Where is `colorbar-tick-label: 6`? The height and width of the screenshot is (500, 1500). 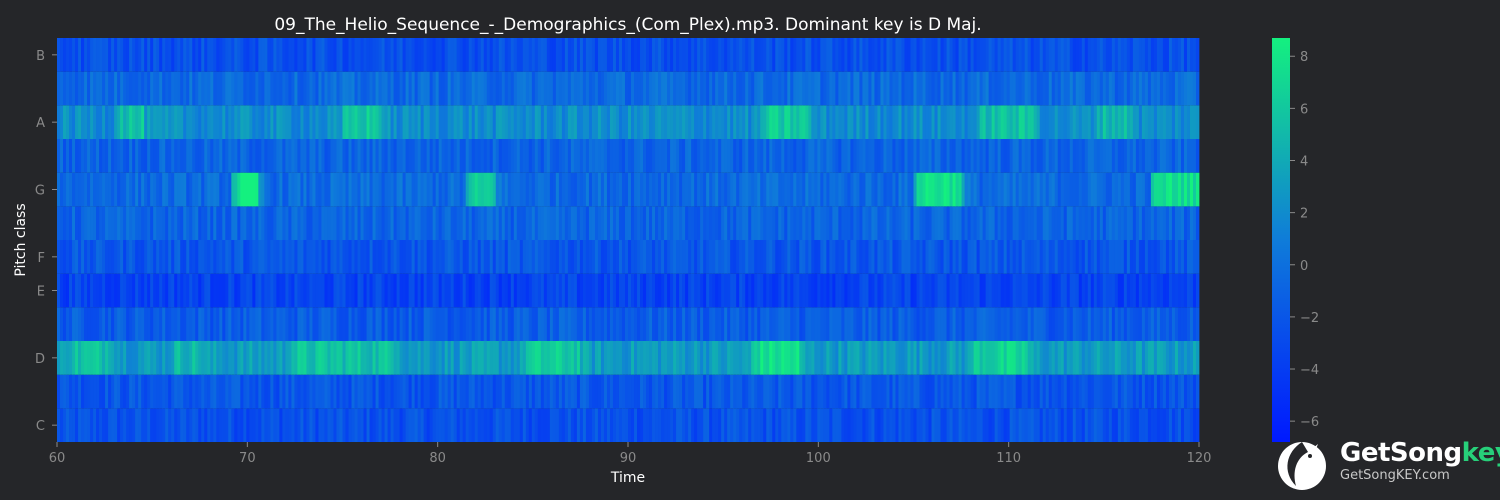 colorbar-tick-label: 6 is located at coordinates (1304, 109).